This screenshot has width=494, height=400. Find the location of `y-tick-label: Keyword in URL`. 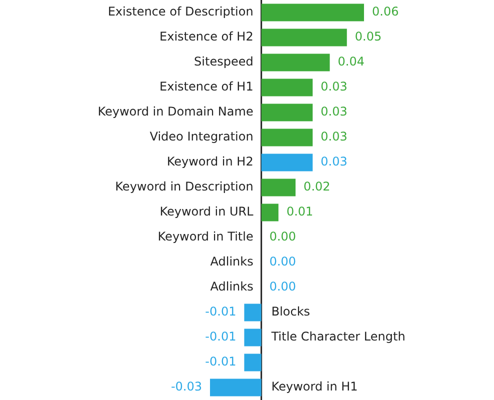

y-tick-label: Keyword in URL is located at coordinates (207, 211).